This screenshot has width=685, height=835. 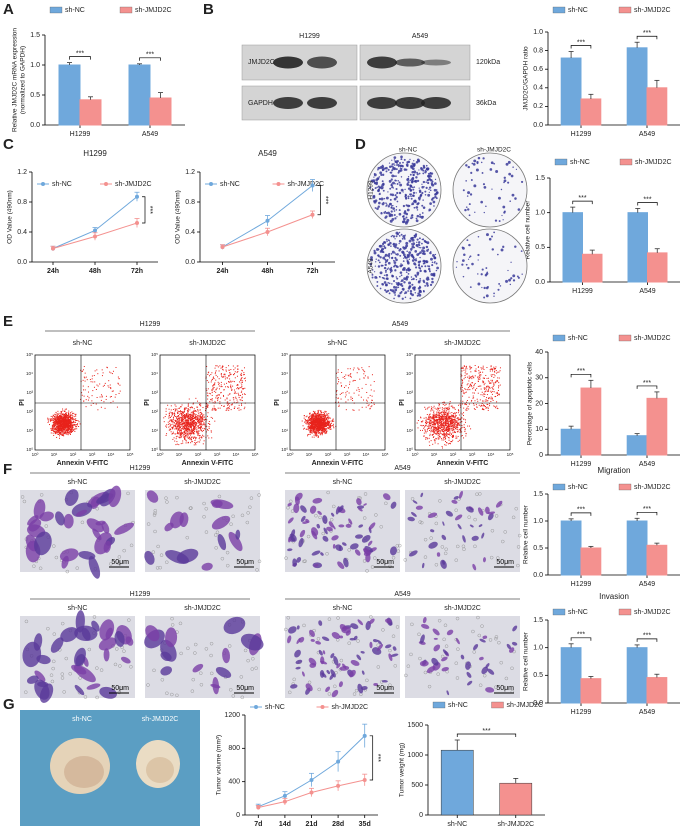 I want to click on panel-letter: C, so click(x=8, y=144).